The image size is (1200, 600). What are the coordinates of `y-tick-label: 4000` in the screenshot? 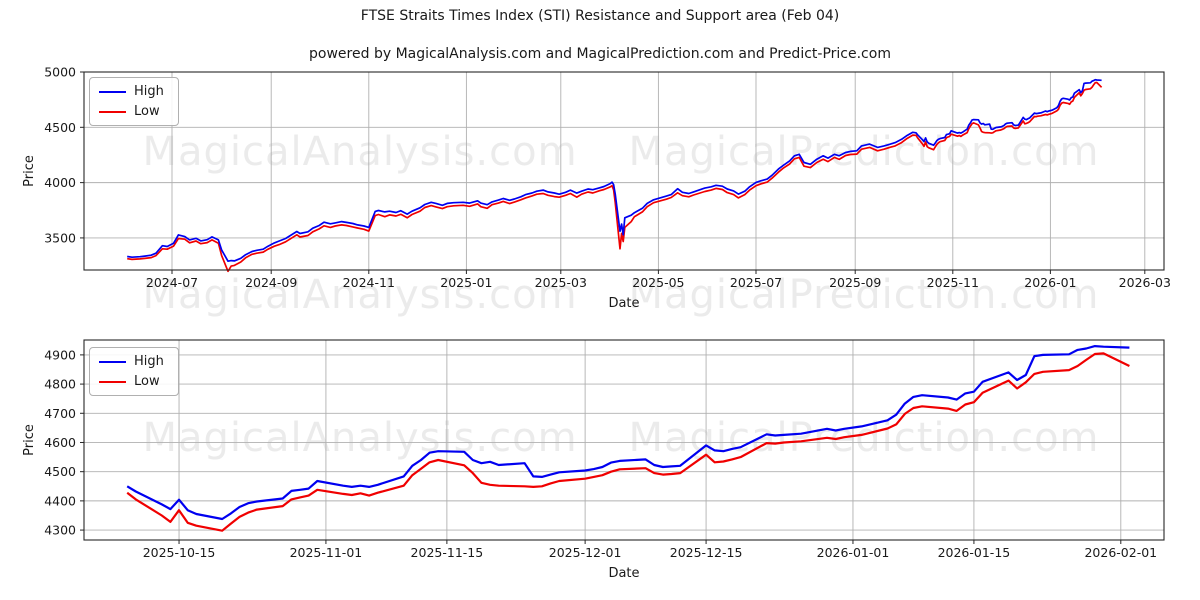 It's located at (60, 182).